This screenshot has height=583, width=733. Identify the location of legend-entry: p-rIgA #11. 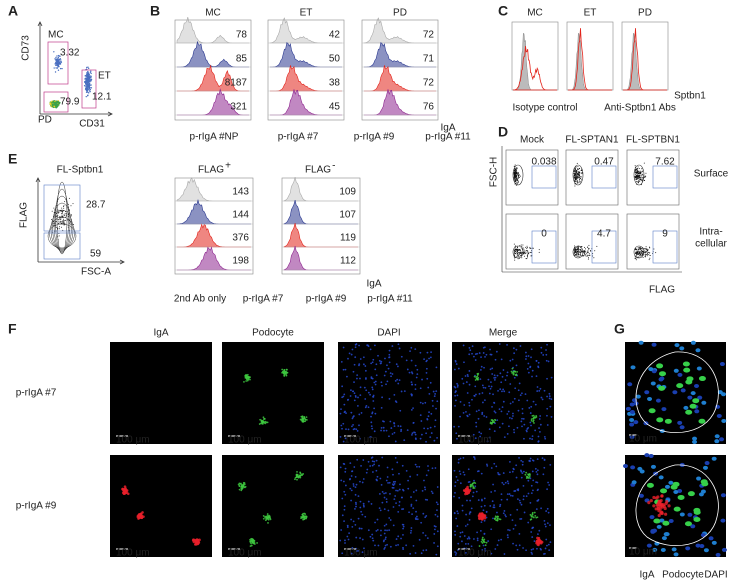
(448, 137).